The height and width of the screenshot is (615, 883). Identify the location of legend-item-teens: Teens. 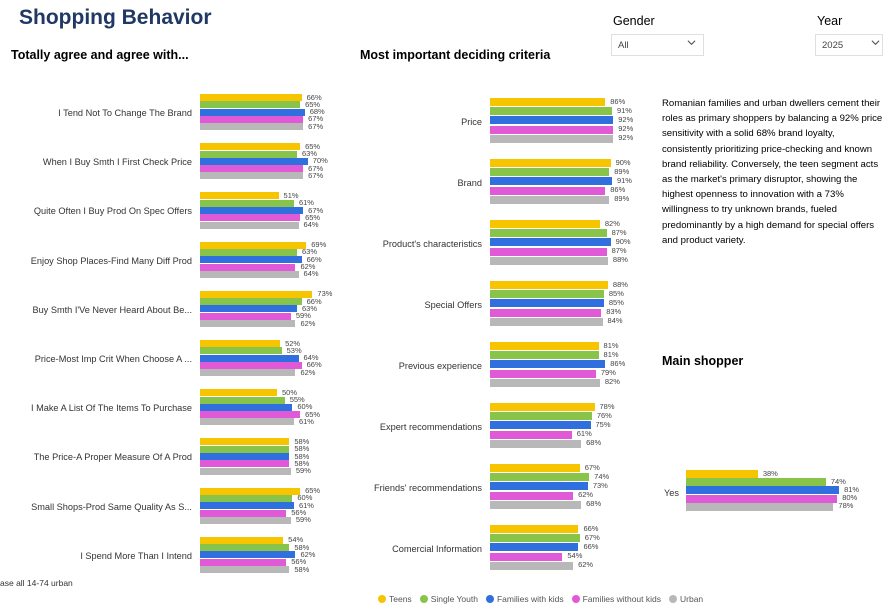
(395, 599).